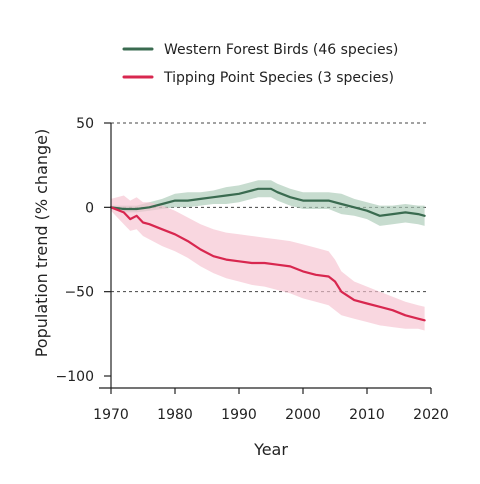 Image resolution: width=480 pixels, height=484 pixels. What do you see at coordinates (41, 243) in the screenshot?
I see `y-axis-title: Population trend (% change)` at bounding box center [41, 243].